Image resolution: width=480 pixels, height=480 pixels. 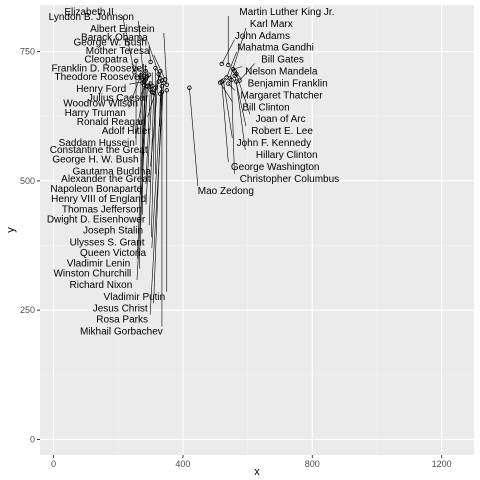 I want to click on point-label: Joan of Arc, so click(x=281, y=119).